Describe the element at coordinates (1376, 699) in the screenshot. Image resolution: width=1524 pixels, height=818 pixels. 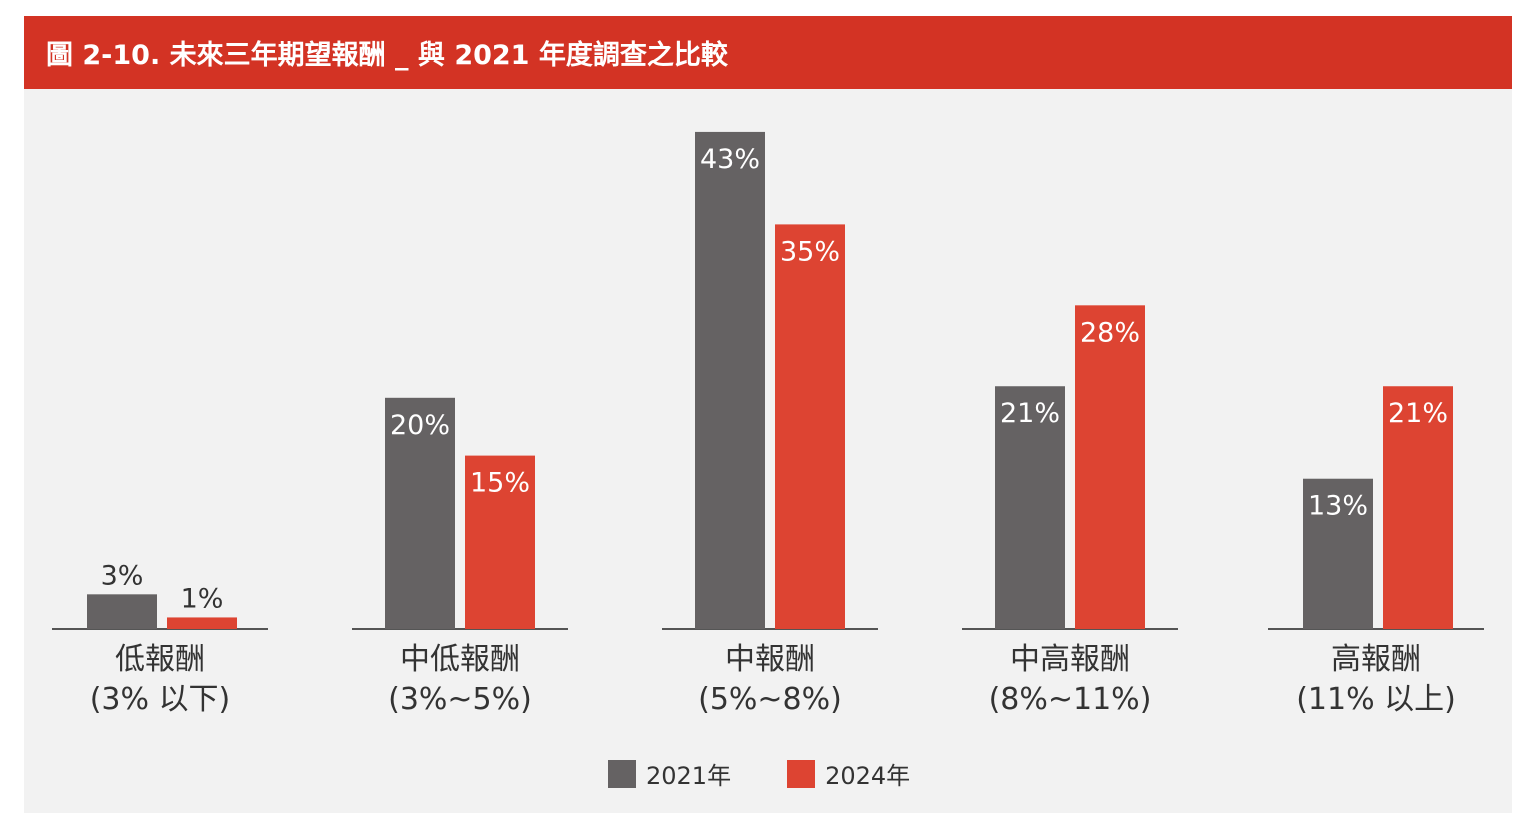
I see `category-range-label: (11% 以上)` at that location.